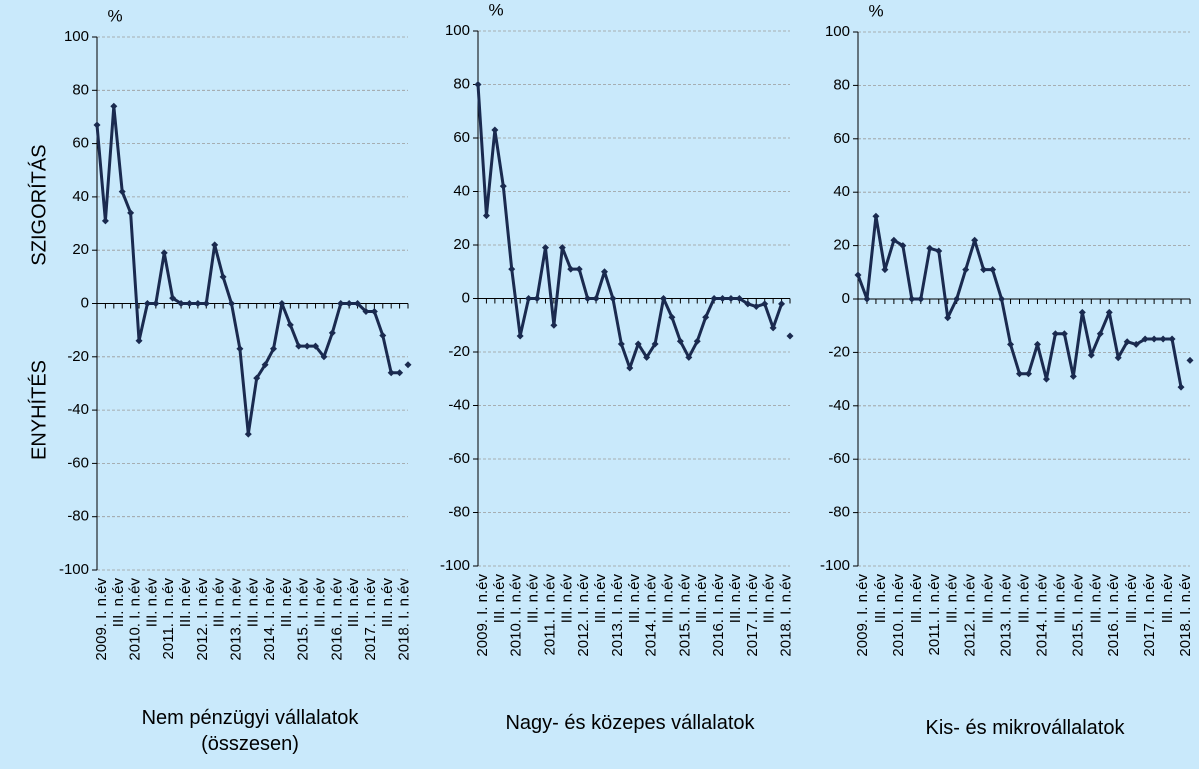 The height and width of the screenshot is (769, 1199). What do you see at coordinates (1025, 728) in the screenshot?
I see `title-box: Kis- és mikrovállalatok` at bounding box center [1025, 728].